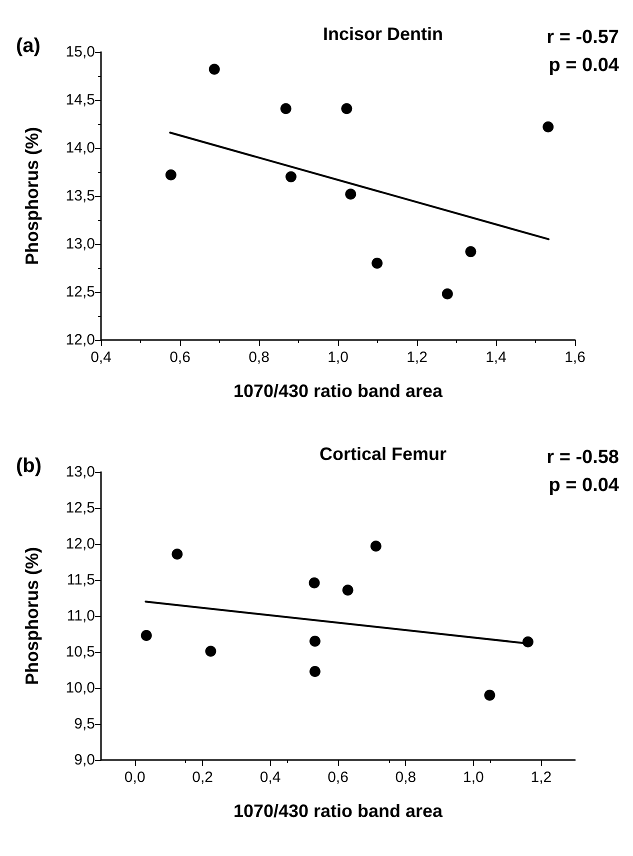 The image size is (633, 856). Describe the element at coordinates (582, 457) in the screenshot. I see `text: r = -0.58` at that location.